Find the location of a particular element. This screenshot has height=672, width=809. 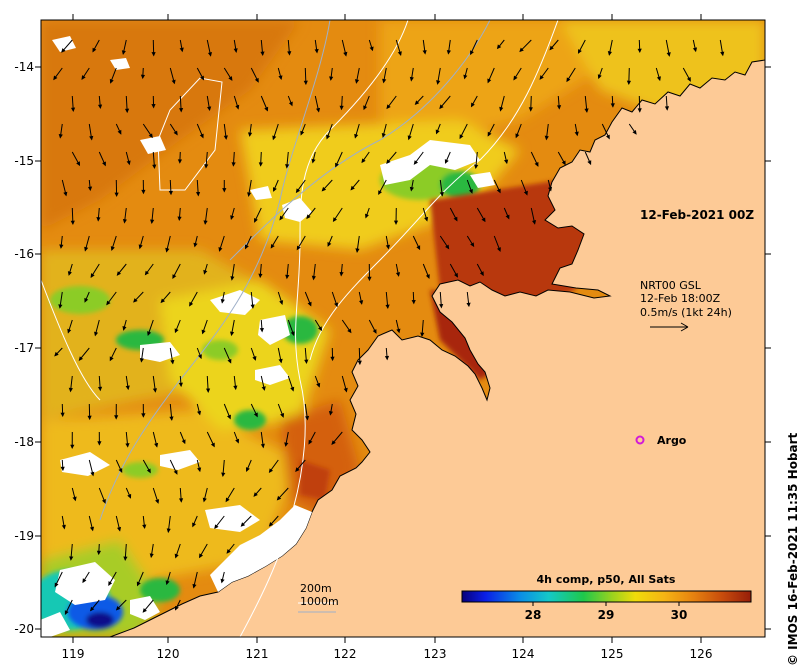

lat-tick-label: -20 is located at coordinates (24, 629).